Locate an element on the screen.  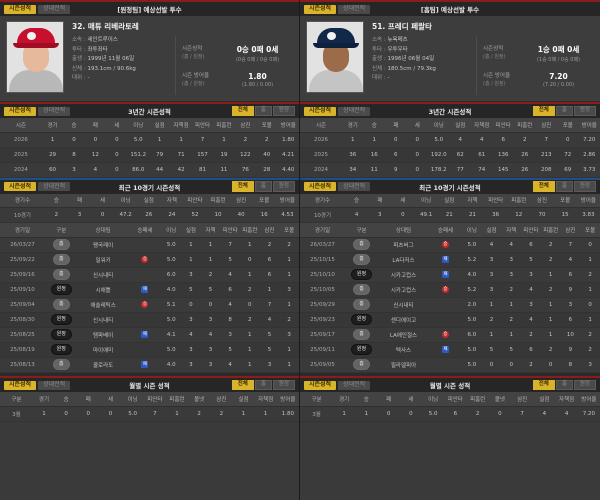
venue-badge: 원정 is located at coordinates (61, 349).